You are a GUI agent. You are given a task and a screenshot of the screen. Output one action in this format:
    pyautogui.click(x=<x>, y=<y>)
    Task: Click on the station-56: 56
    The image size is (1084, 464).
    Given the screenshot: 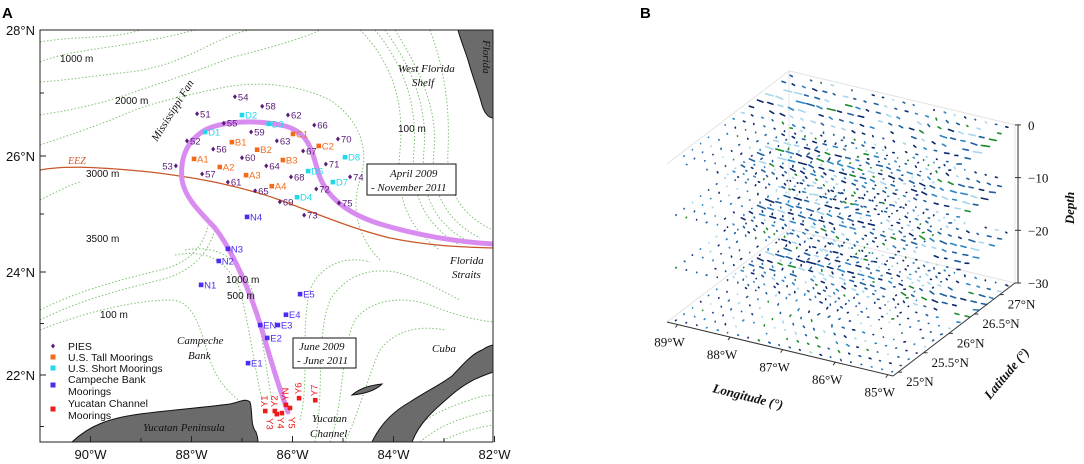 What is the action you would take?
    pyautogui.click(x=219, y=150)
    